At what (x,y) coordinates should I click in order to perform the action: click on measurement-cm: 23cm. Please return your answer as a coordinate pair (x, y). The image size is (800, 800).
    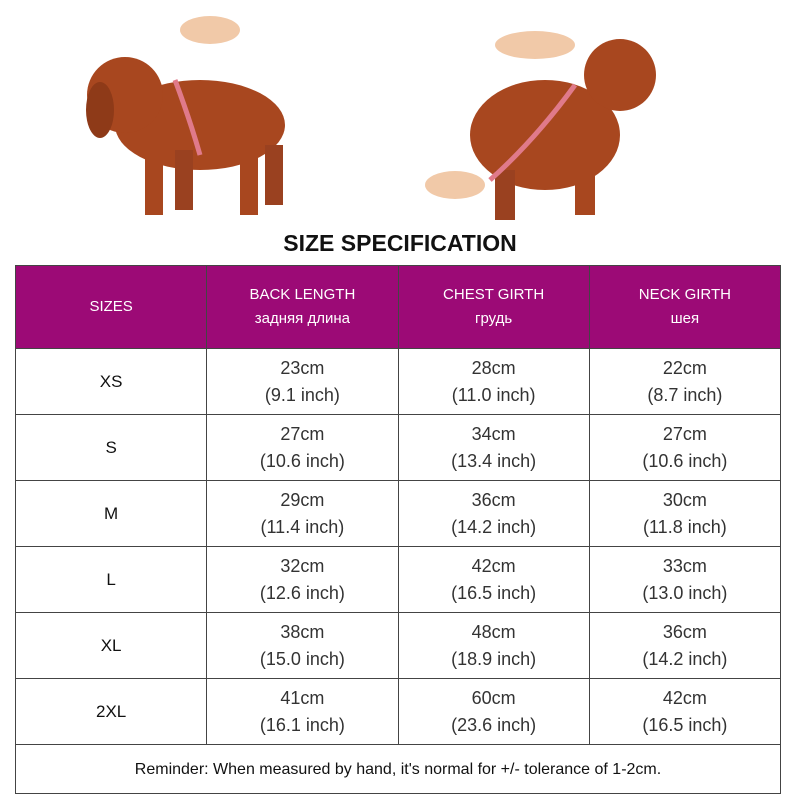
    Looking at the image, I should click on (302, 367).